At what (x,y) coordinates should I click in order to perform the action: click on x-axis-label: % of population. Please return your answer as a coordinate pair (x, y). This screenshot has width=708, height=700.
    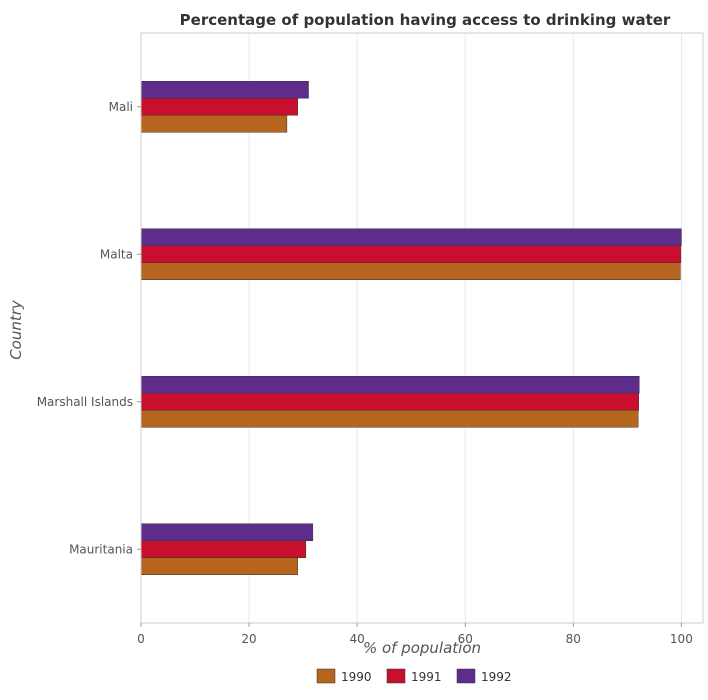
    Looking at the image, I should click on (422, 648).